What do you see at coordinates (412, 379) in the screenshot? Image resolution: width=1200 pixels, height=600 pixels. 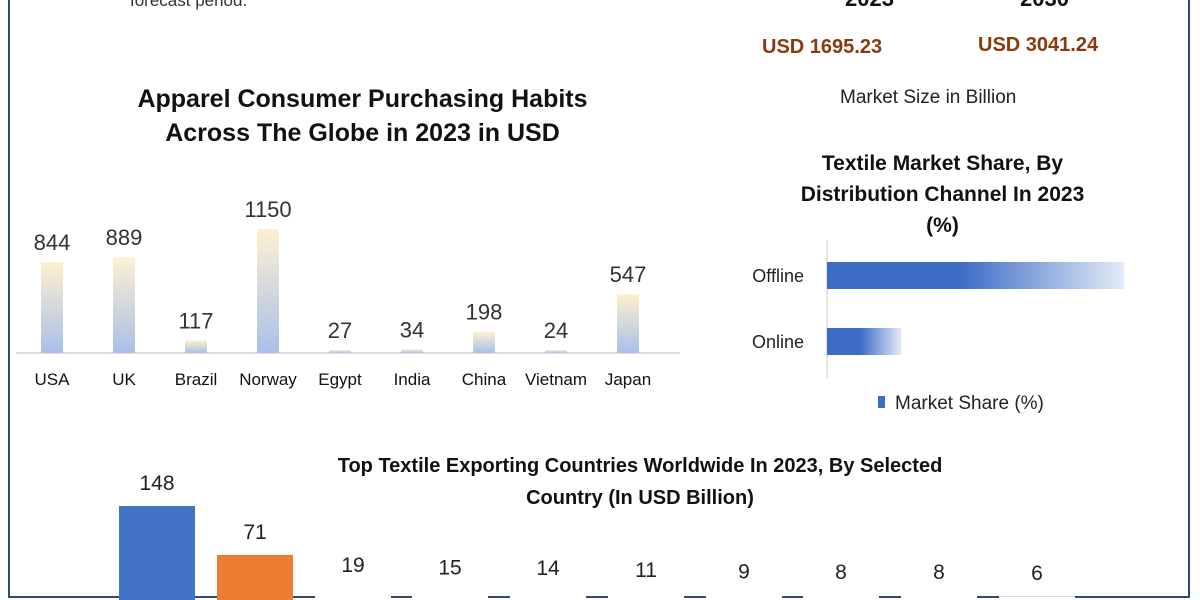 I see `tick-label: India` at bounding box center [412, 379].